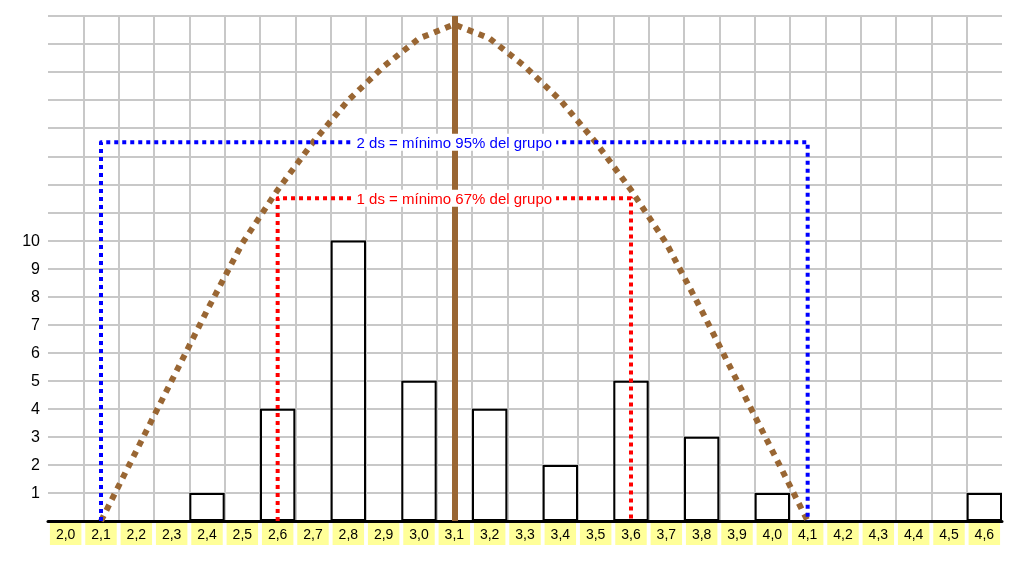  Describe the element at coordinates (666, 534) in the screenshot. I see `x-tick-label: 3,7` at that location.